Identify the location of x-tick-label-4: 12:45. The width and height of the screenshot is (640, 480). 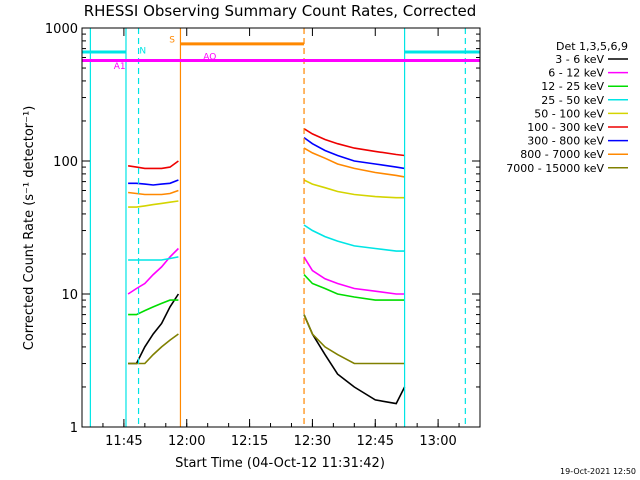
(375, 441).